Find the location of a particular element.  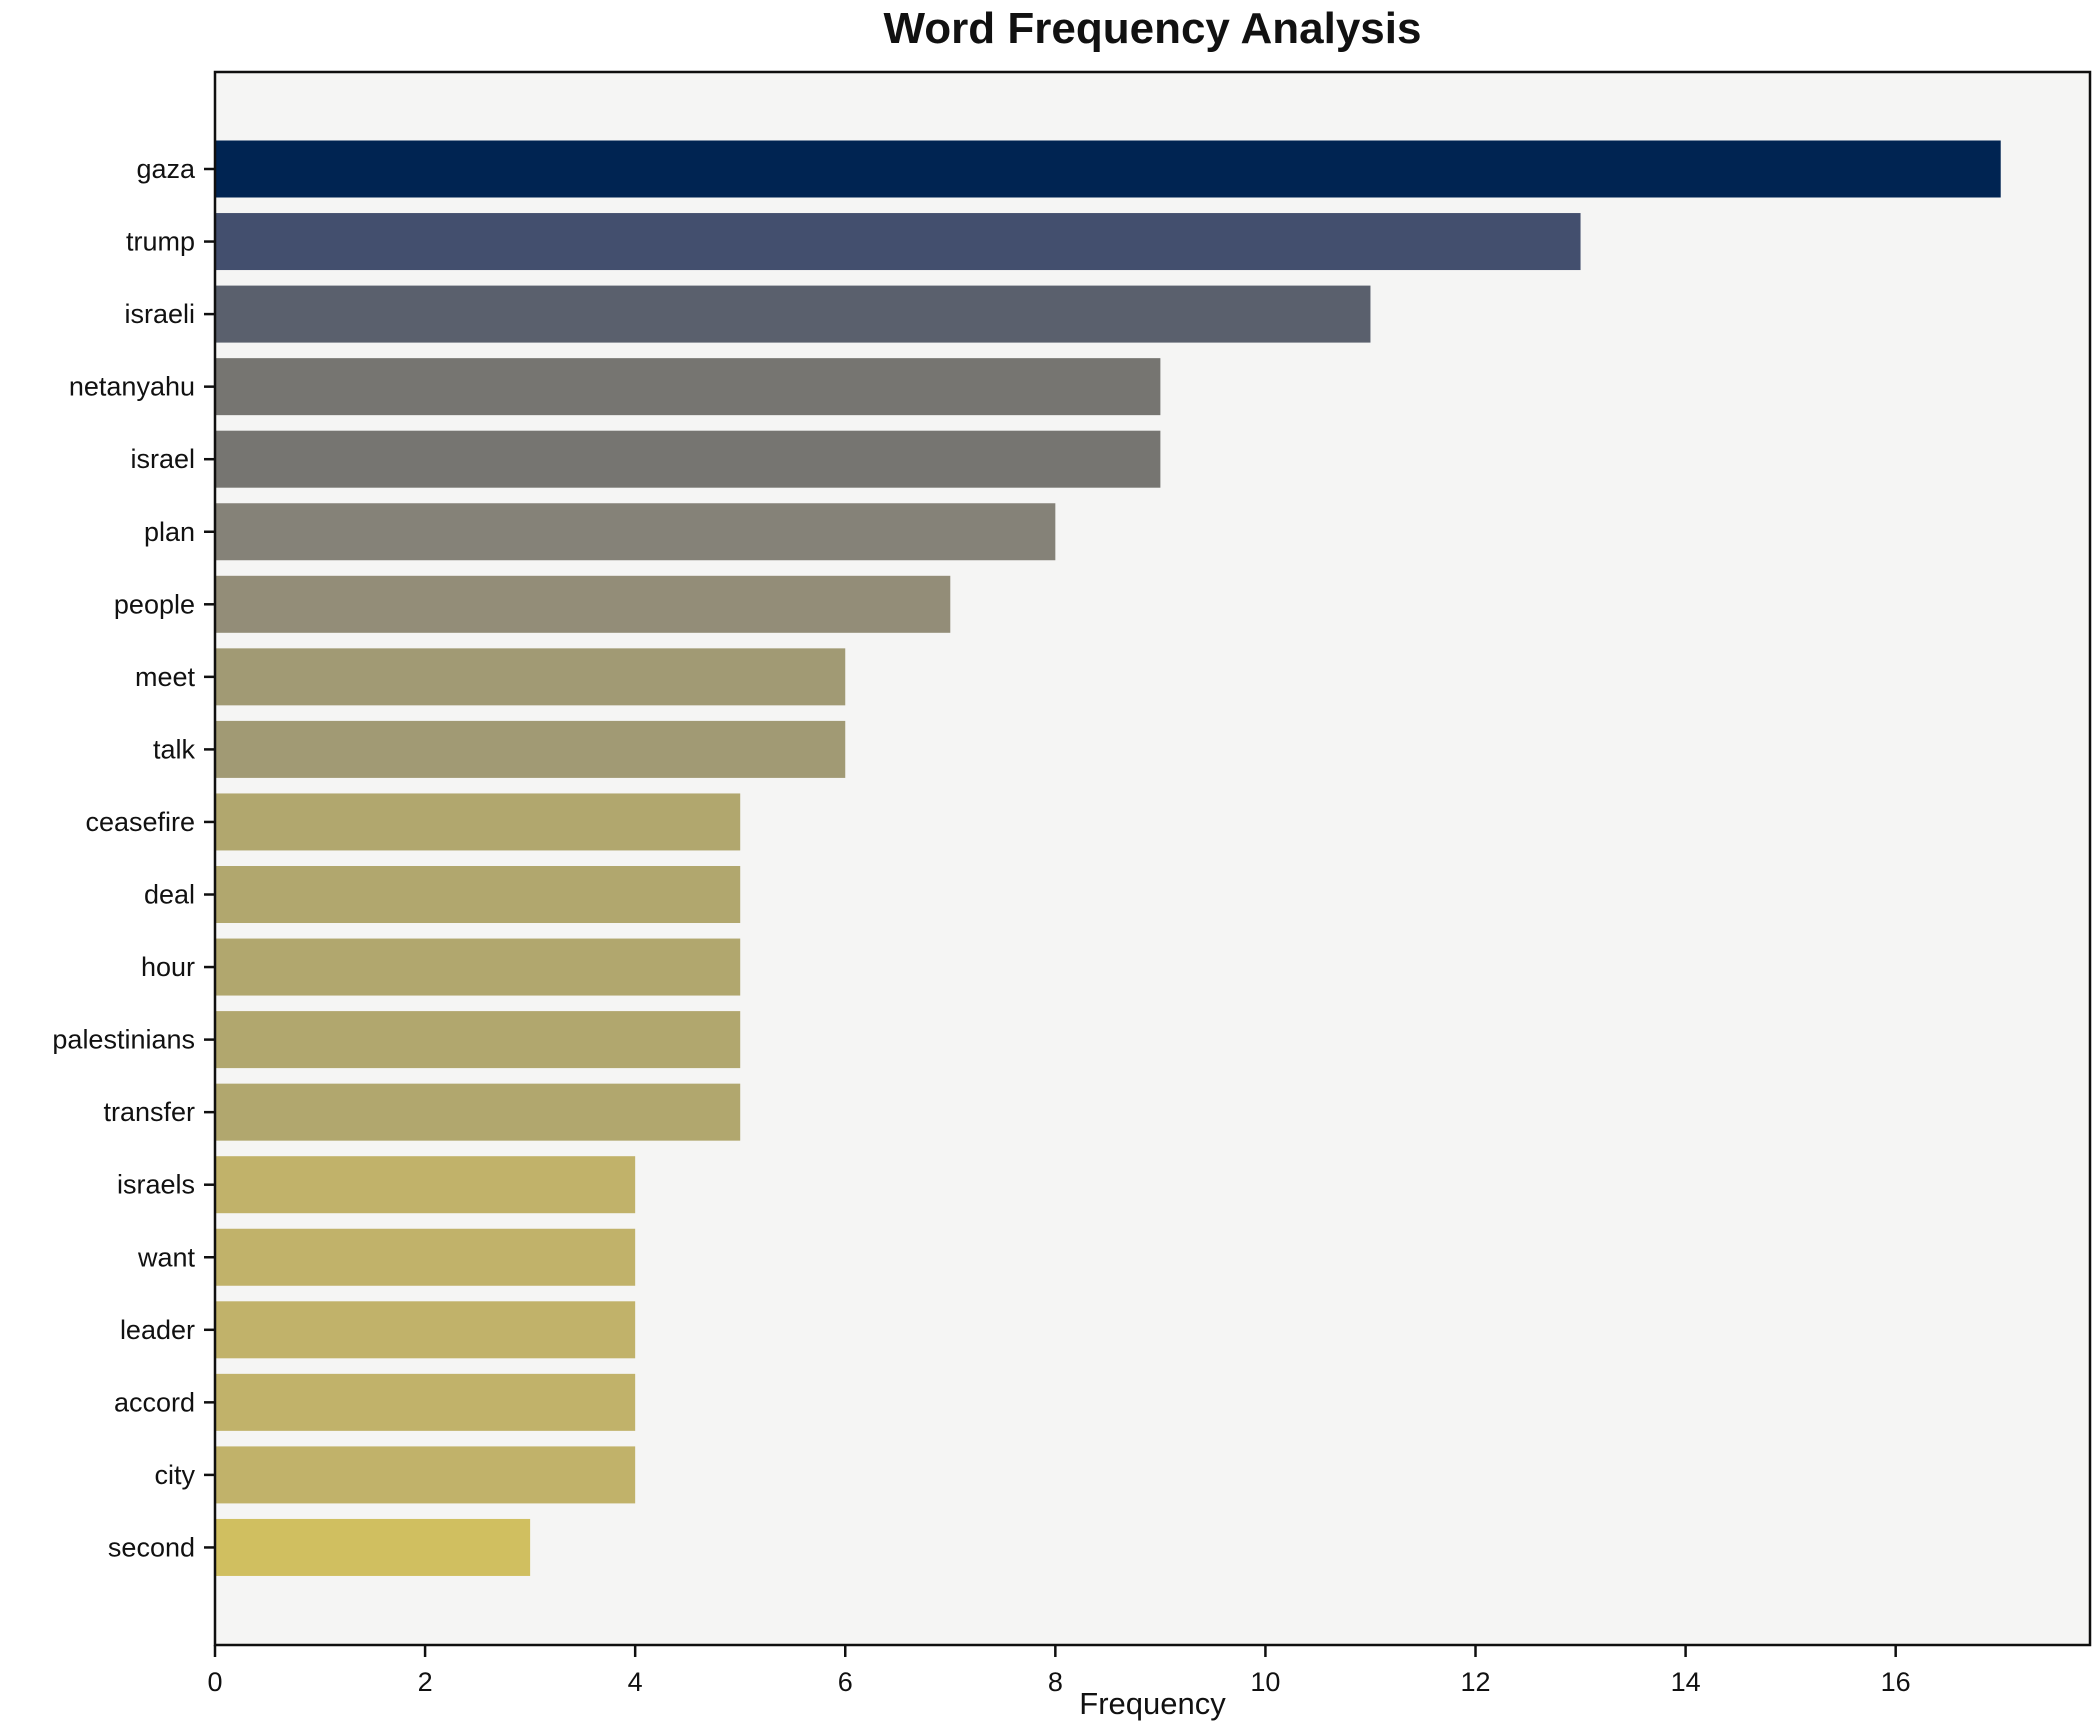

category-label-palestinians: palestinians is located at coordinates (123, 1040).